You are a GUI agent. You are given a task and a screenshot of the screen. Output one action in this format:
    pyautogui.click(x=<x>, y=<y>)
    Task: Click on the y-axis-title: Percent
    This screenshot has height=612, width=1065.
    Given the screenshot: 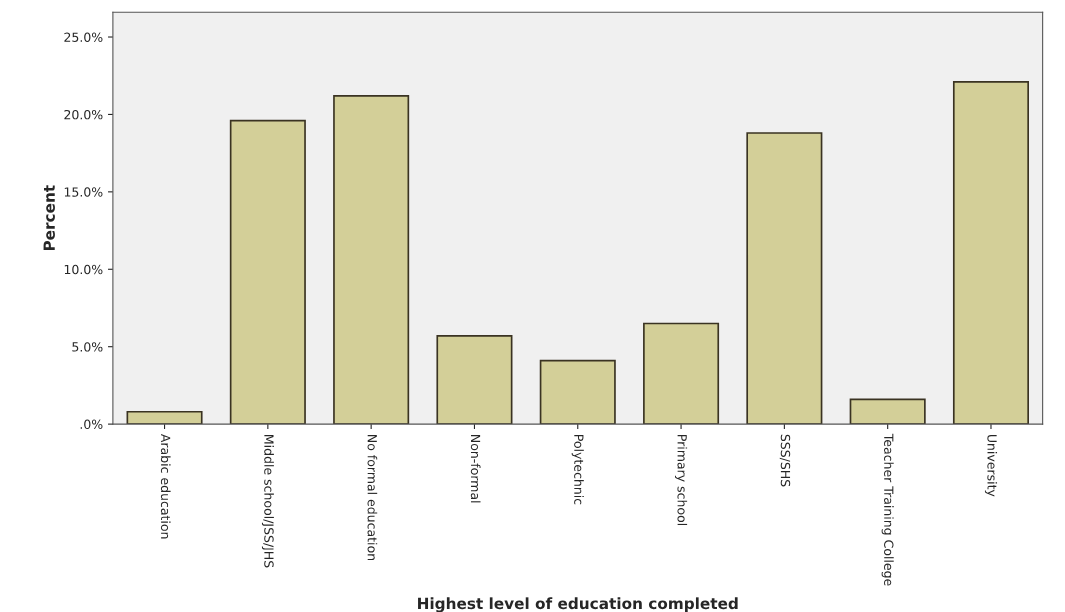 What is the action you would take?
    pyautogui.click(x=49, y=218)
    